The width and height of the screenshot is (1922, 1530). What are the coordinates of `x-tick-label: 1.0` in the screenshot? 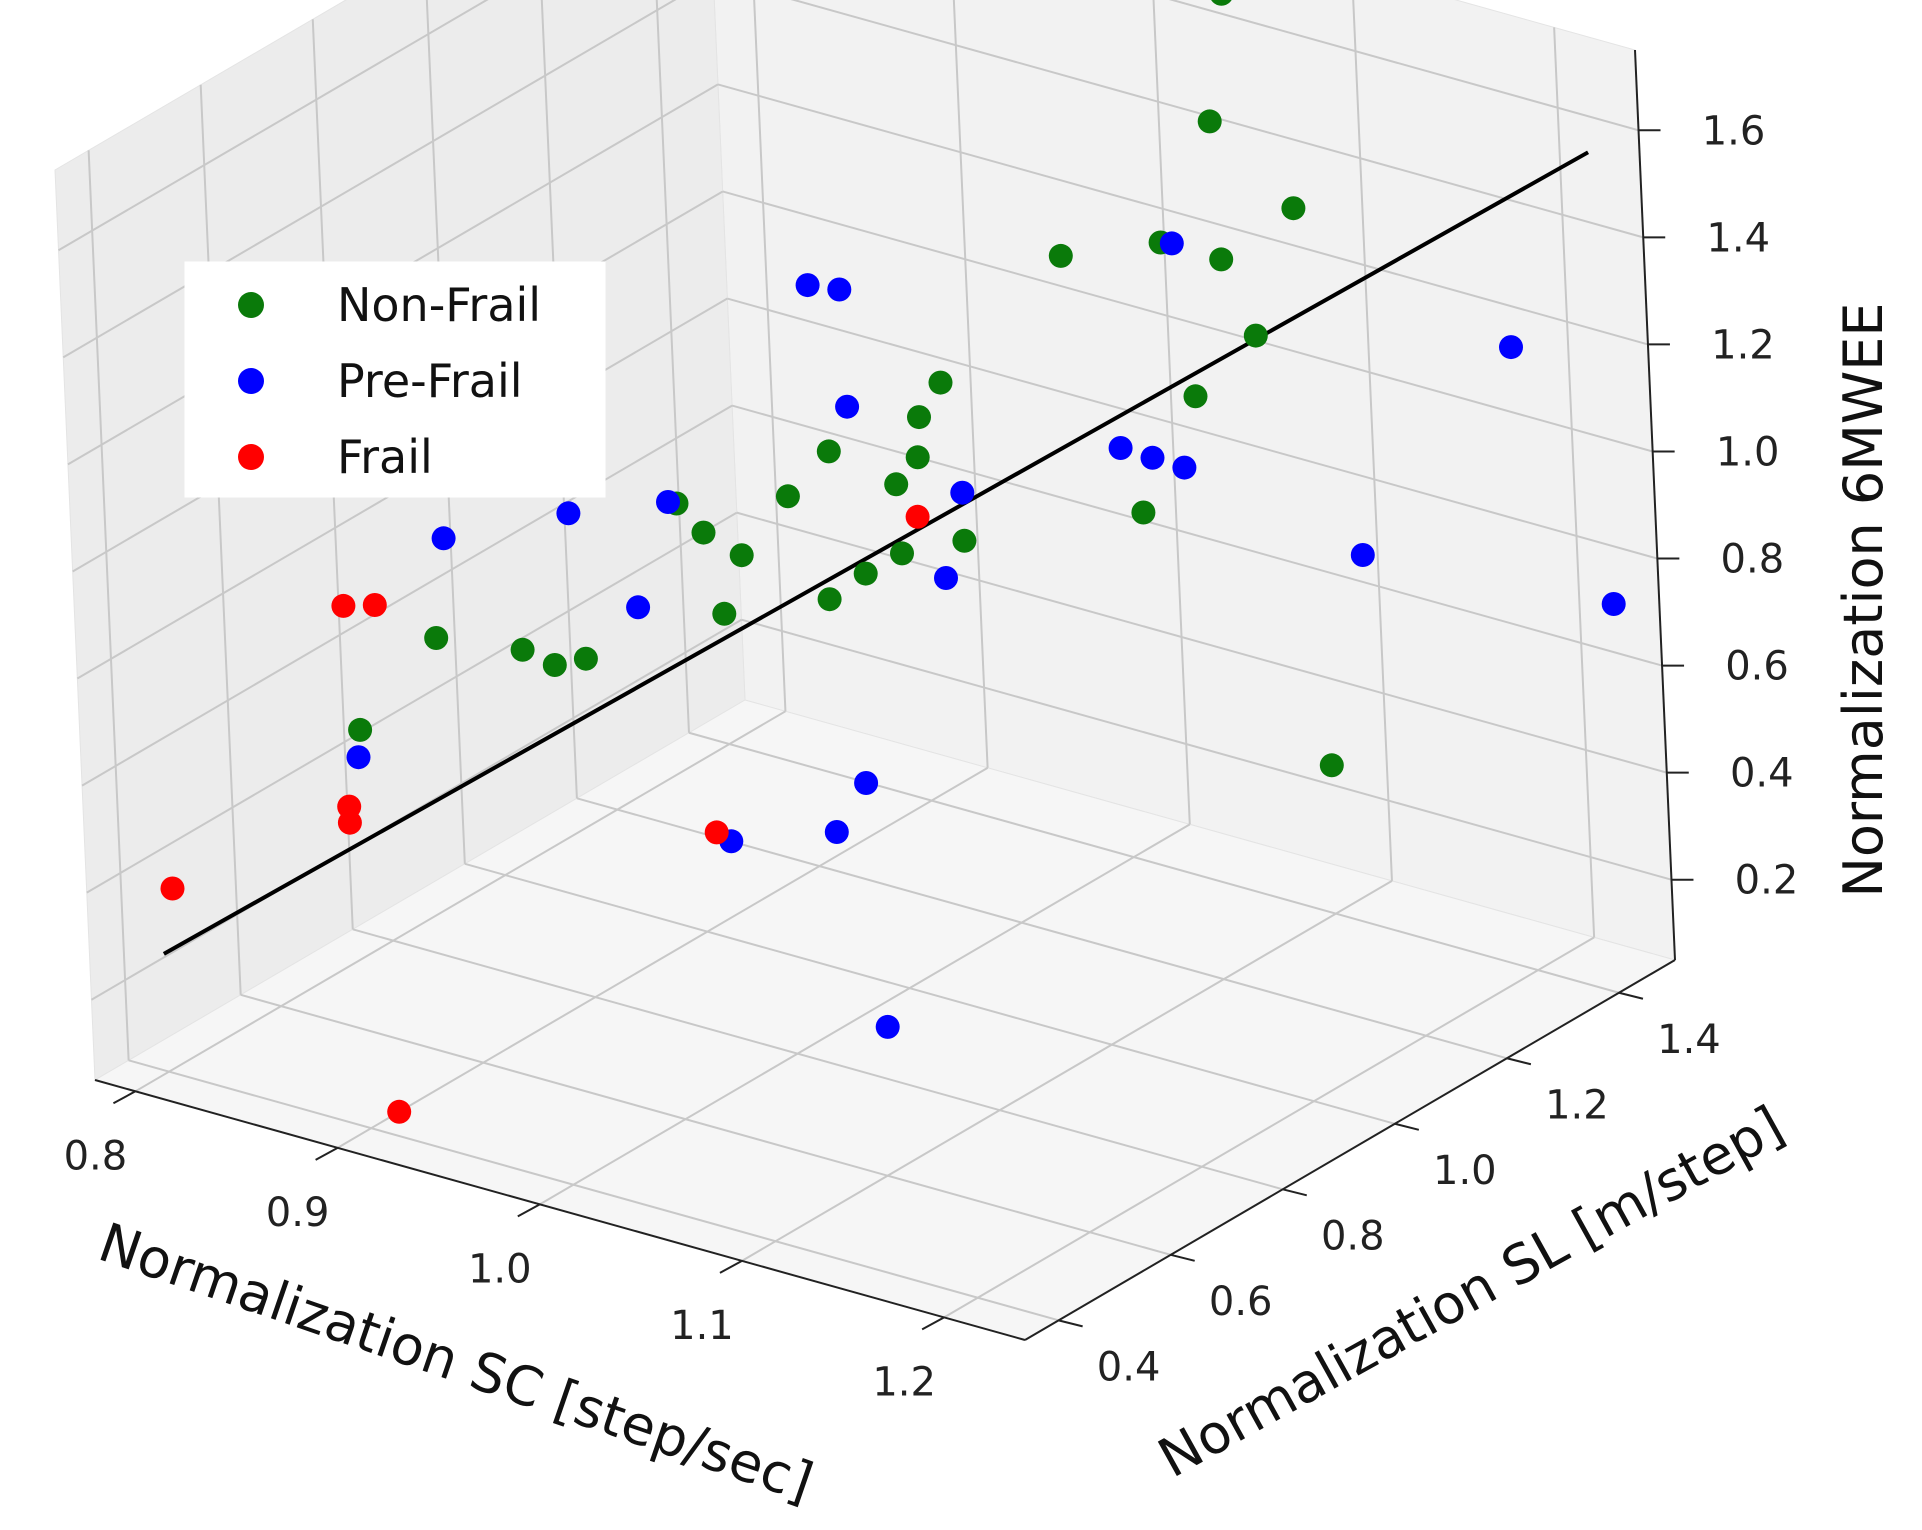 It's located at (500, 1269).